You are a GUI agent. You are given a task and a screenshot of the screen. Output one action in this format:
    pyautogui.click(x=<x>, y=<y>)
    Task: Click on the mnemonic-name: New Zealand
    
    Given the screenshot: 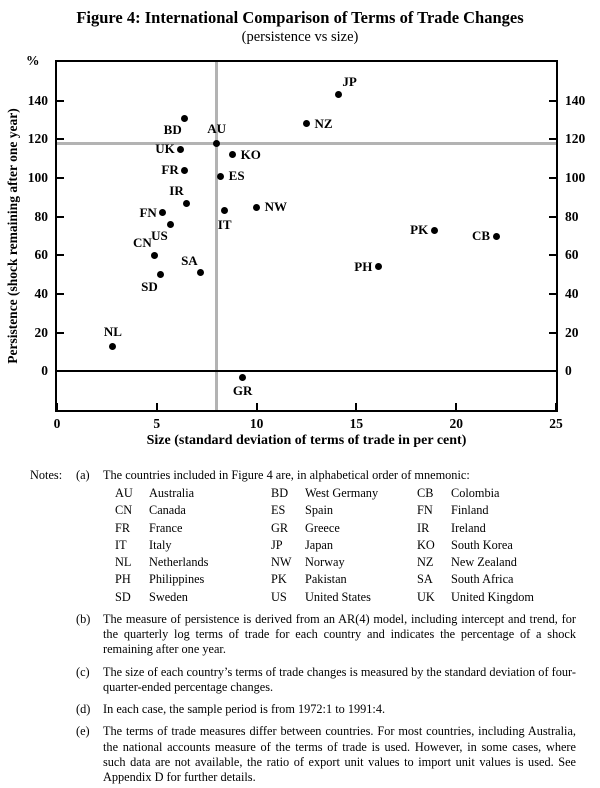 What is the action you would take?
    pyautogui.click(x=484, y=562)
    